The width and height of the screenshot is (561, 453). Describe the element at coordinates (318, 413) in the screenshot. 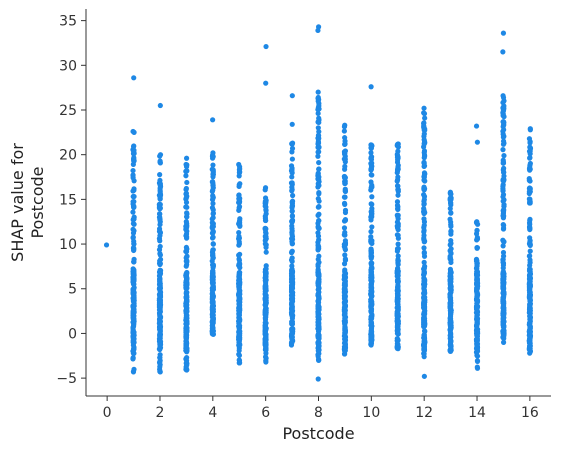

I see `x-tick-label: 8` at that location.